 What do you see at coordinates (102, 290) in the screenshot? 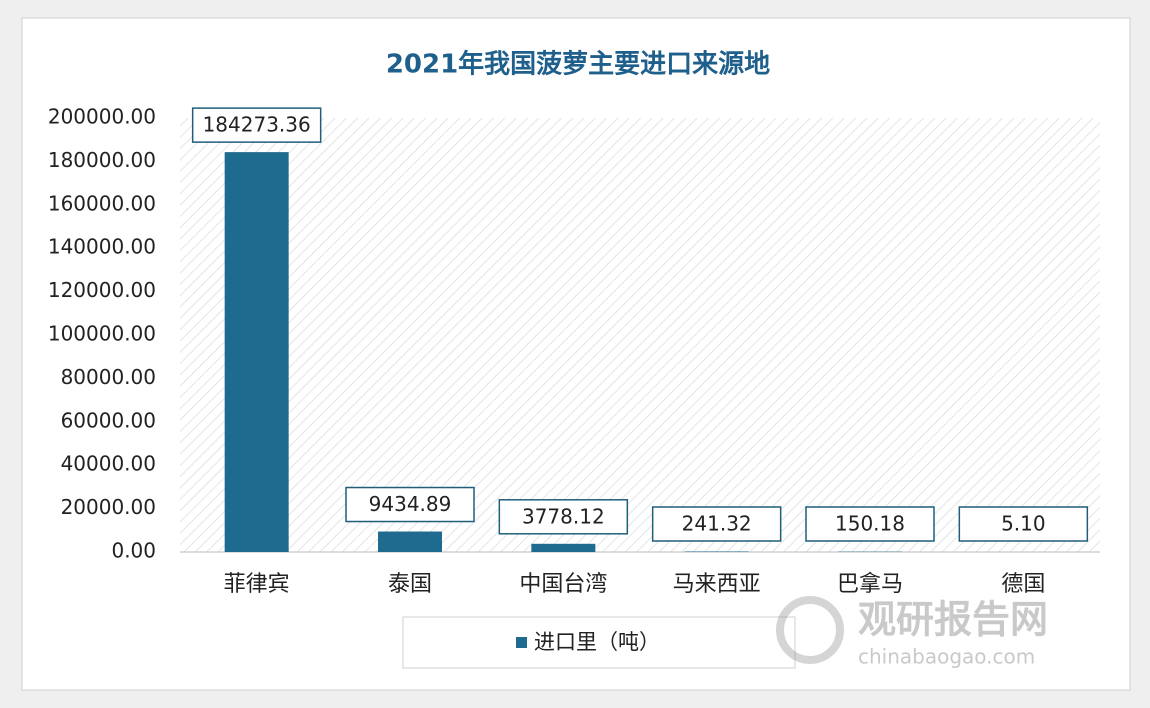
I see `y-tick-label: 120000.00` at bounding box center [102, 290].